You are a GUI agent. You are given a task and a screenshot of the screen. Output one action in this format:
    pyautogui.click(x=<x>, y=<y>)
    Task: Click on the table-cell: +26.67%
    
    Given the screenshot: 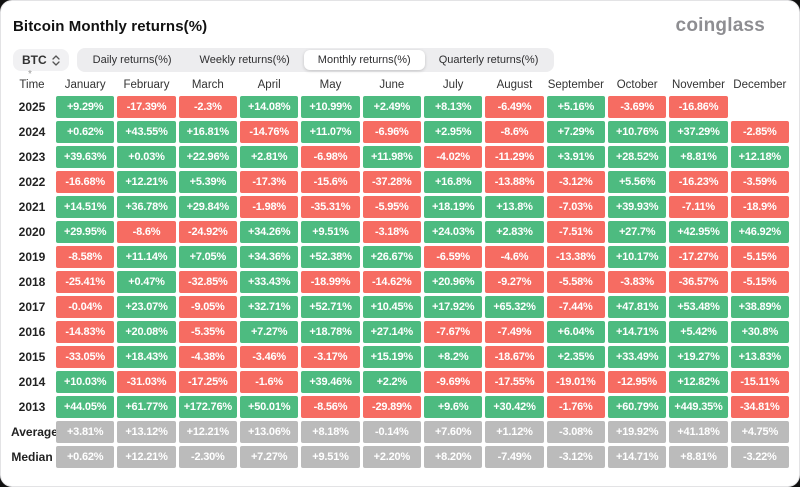 What is the action you would take?
    pyautogui.click(x=391, y=257)
    